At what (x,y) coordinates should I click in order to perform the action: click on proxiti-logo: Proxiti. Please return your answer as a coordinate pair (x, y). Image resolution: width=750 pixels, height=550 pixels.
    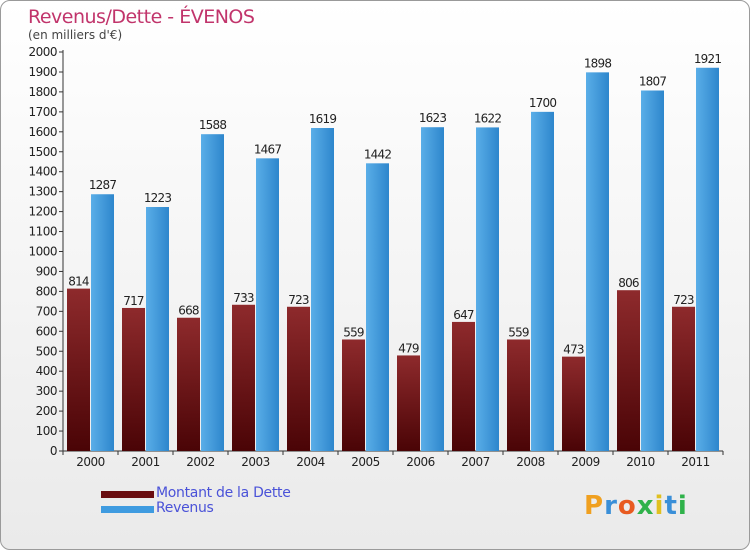
    Looking at the image, I should click on (636, 506).